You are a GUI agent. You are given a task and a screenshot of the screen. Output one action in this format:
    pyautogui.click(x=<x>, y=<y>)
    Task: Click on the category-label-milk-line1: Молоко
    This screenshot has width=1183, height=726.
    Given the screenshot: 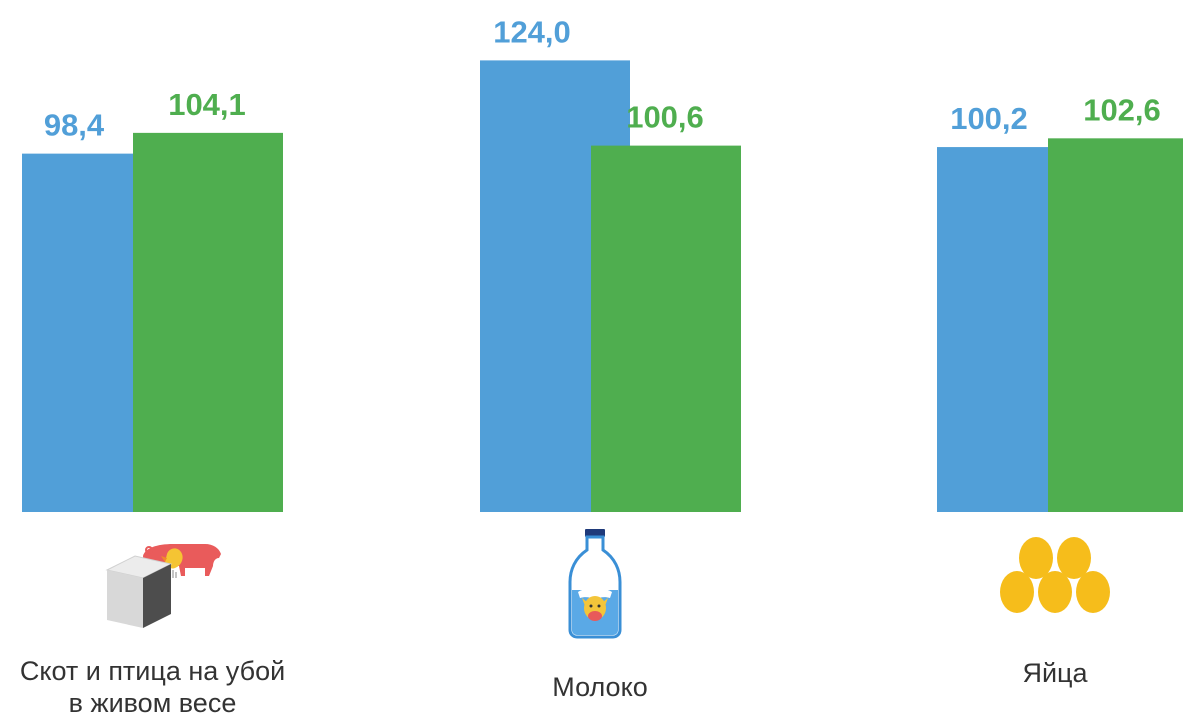 What is the action you would take?
    pyautogui.click(x=600, y=687)
    